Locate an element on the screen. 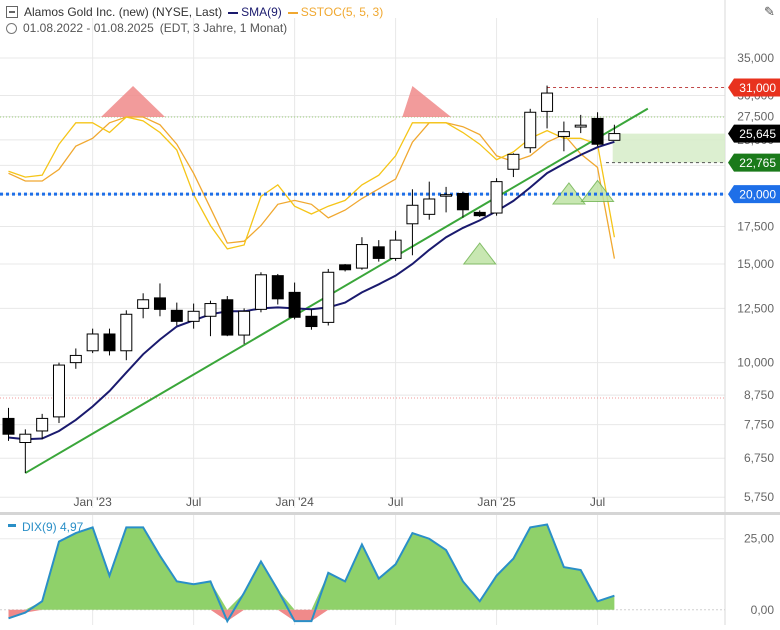  sma-legend-label: SMA(9) is located at coordinates (261, 12).